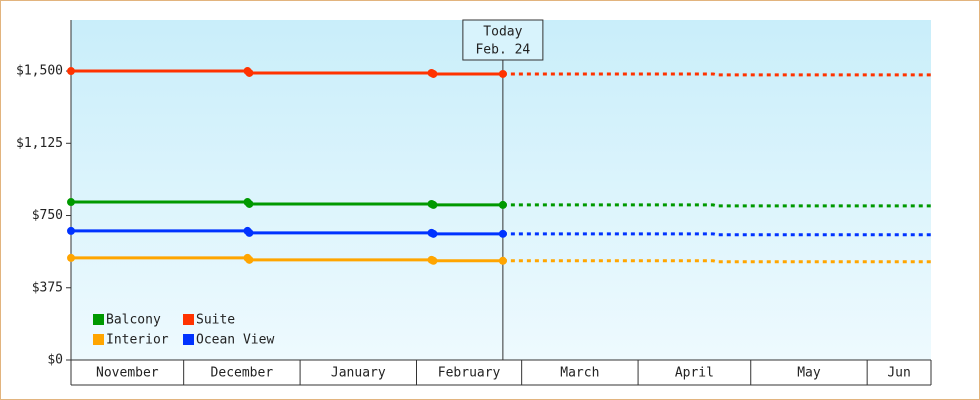 The width and height of the screenshot is (980, 400). I want to click on y-tick-label: $1,500, so click(39, 71).